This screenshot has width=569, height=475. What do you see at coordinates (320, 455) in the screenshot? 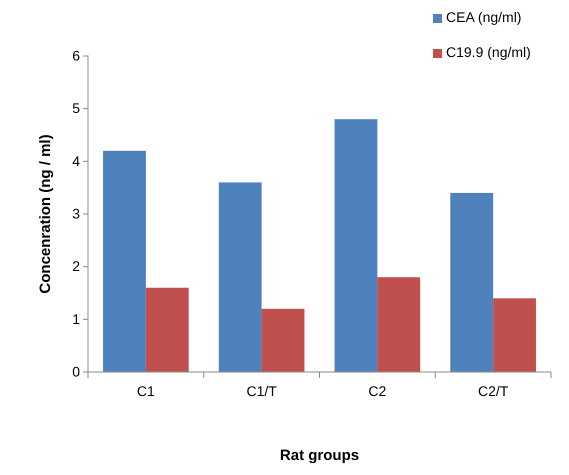
I see `x-axis-title: Rat groups` at bounding box center [320, 455].